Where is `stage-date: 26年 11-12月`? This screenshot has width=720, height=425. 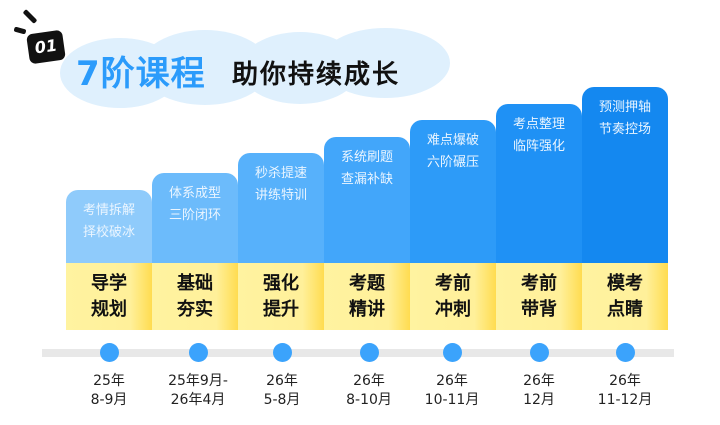
stage-date: 26年 11-12月 is located at coordinates (625, 391).